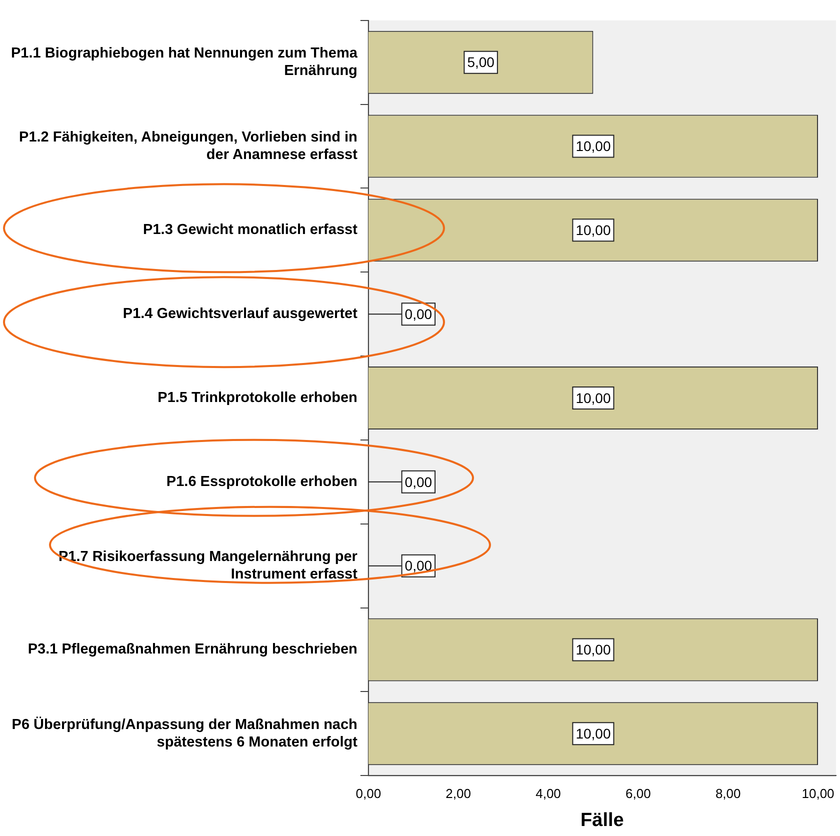 The width and height of the screenshot is (840, 836). What do you see at coordinates (602, 820) in the screenshot?
I see `x-axis-title: Fälle` at bounding box center [602, 820].